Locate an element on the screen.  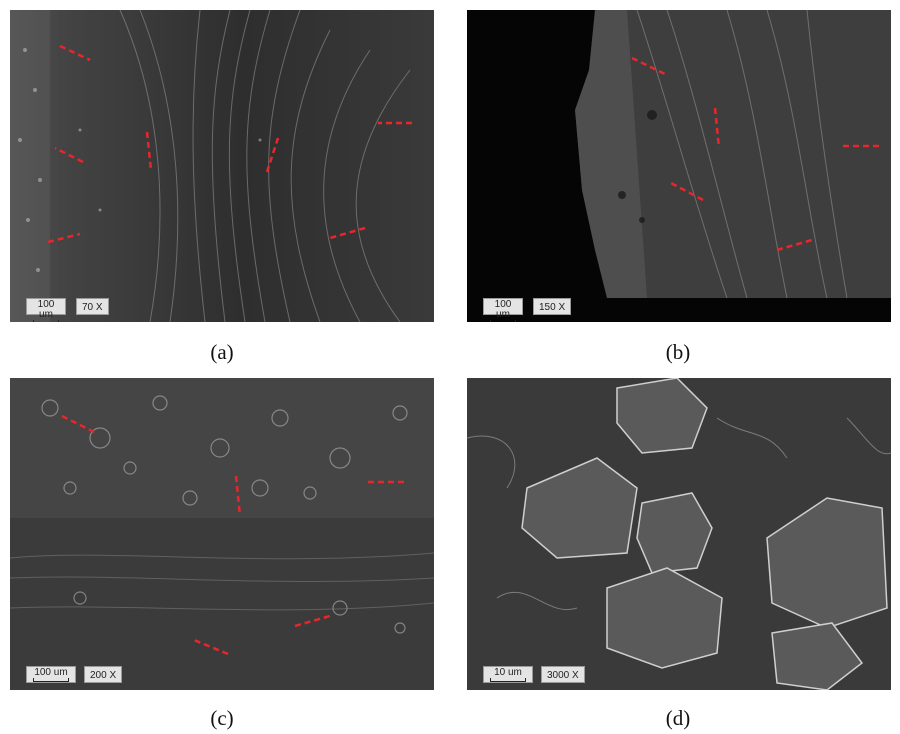
caption-d: (d) is located at coordinates (678, 718).